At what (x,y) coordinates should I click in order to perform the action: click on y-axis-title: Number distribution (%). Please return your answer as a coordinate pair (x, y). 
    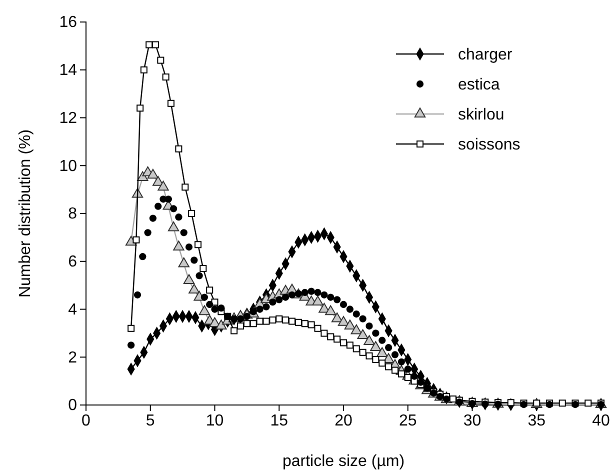
    Looking at the image, I should click on (25, 213).